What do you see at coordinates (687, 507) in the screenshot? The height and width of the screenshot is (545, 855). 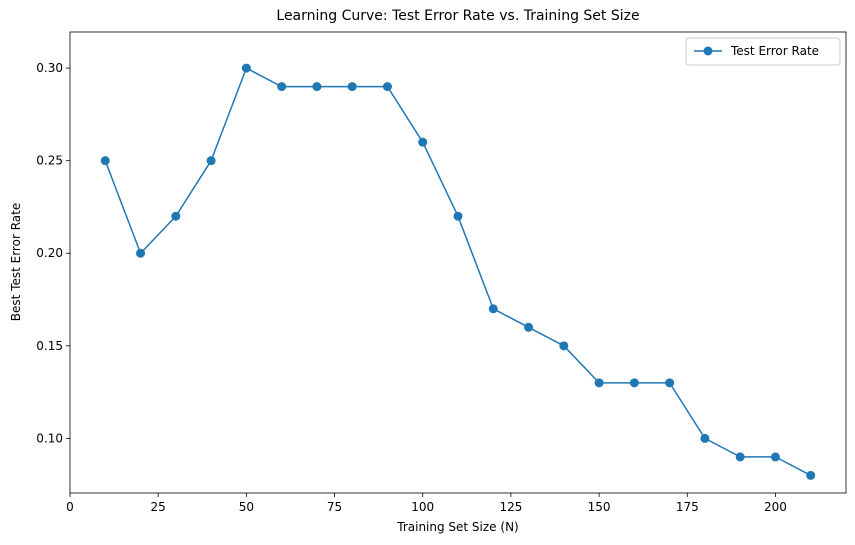 I see `x-tick-label: 175` at bounding box center [687, 507].